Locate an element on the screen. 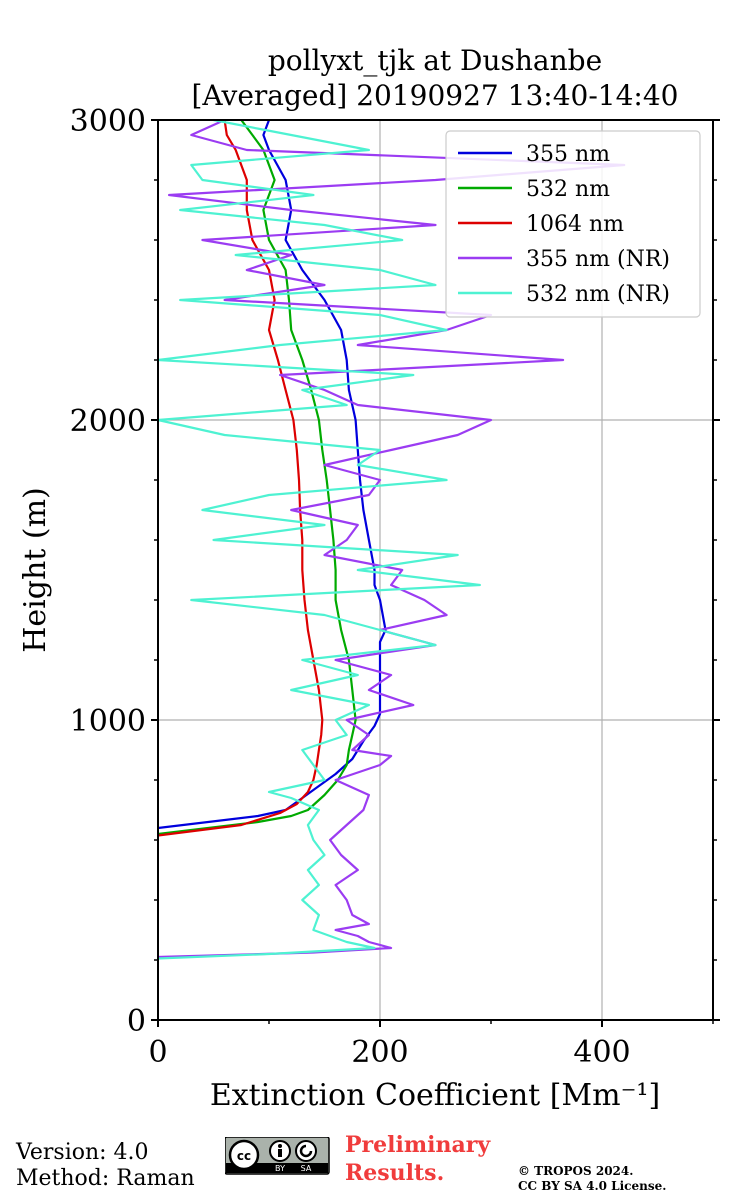 This screenshot has width=750, height=1200. cc-by-sa-icon: cc BY SA is located at coordinates (277, 1156).